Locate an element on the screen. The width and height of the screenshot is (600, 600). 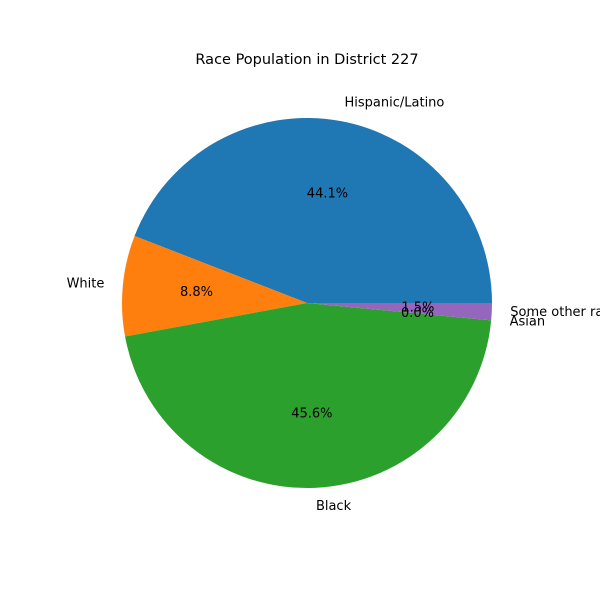
slice-label-white: White is located at coordinates (86, 283).